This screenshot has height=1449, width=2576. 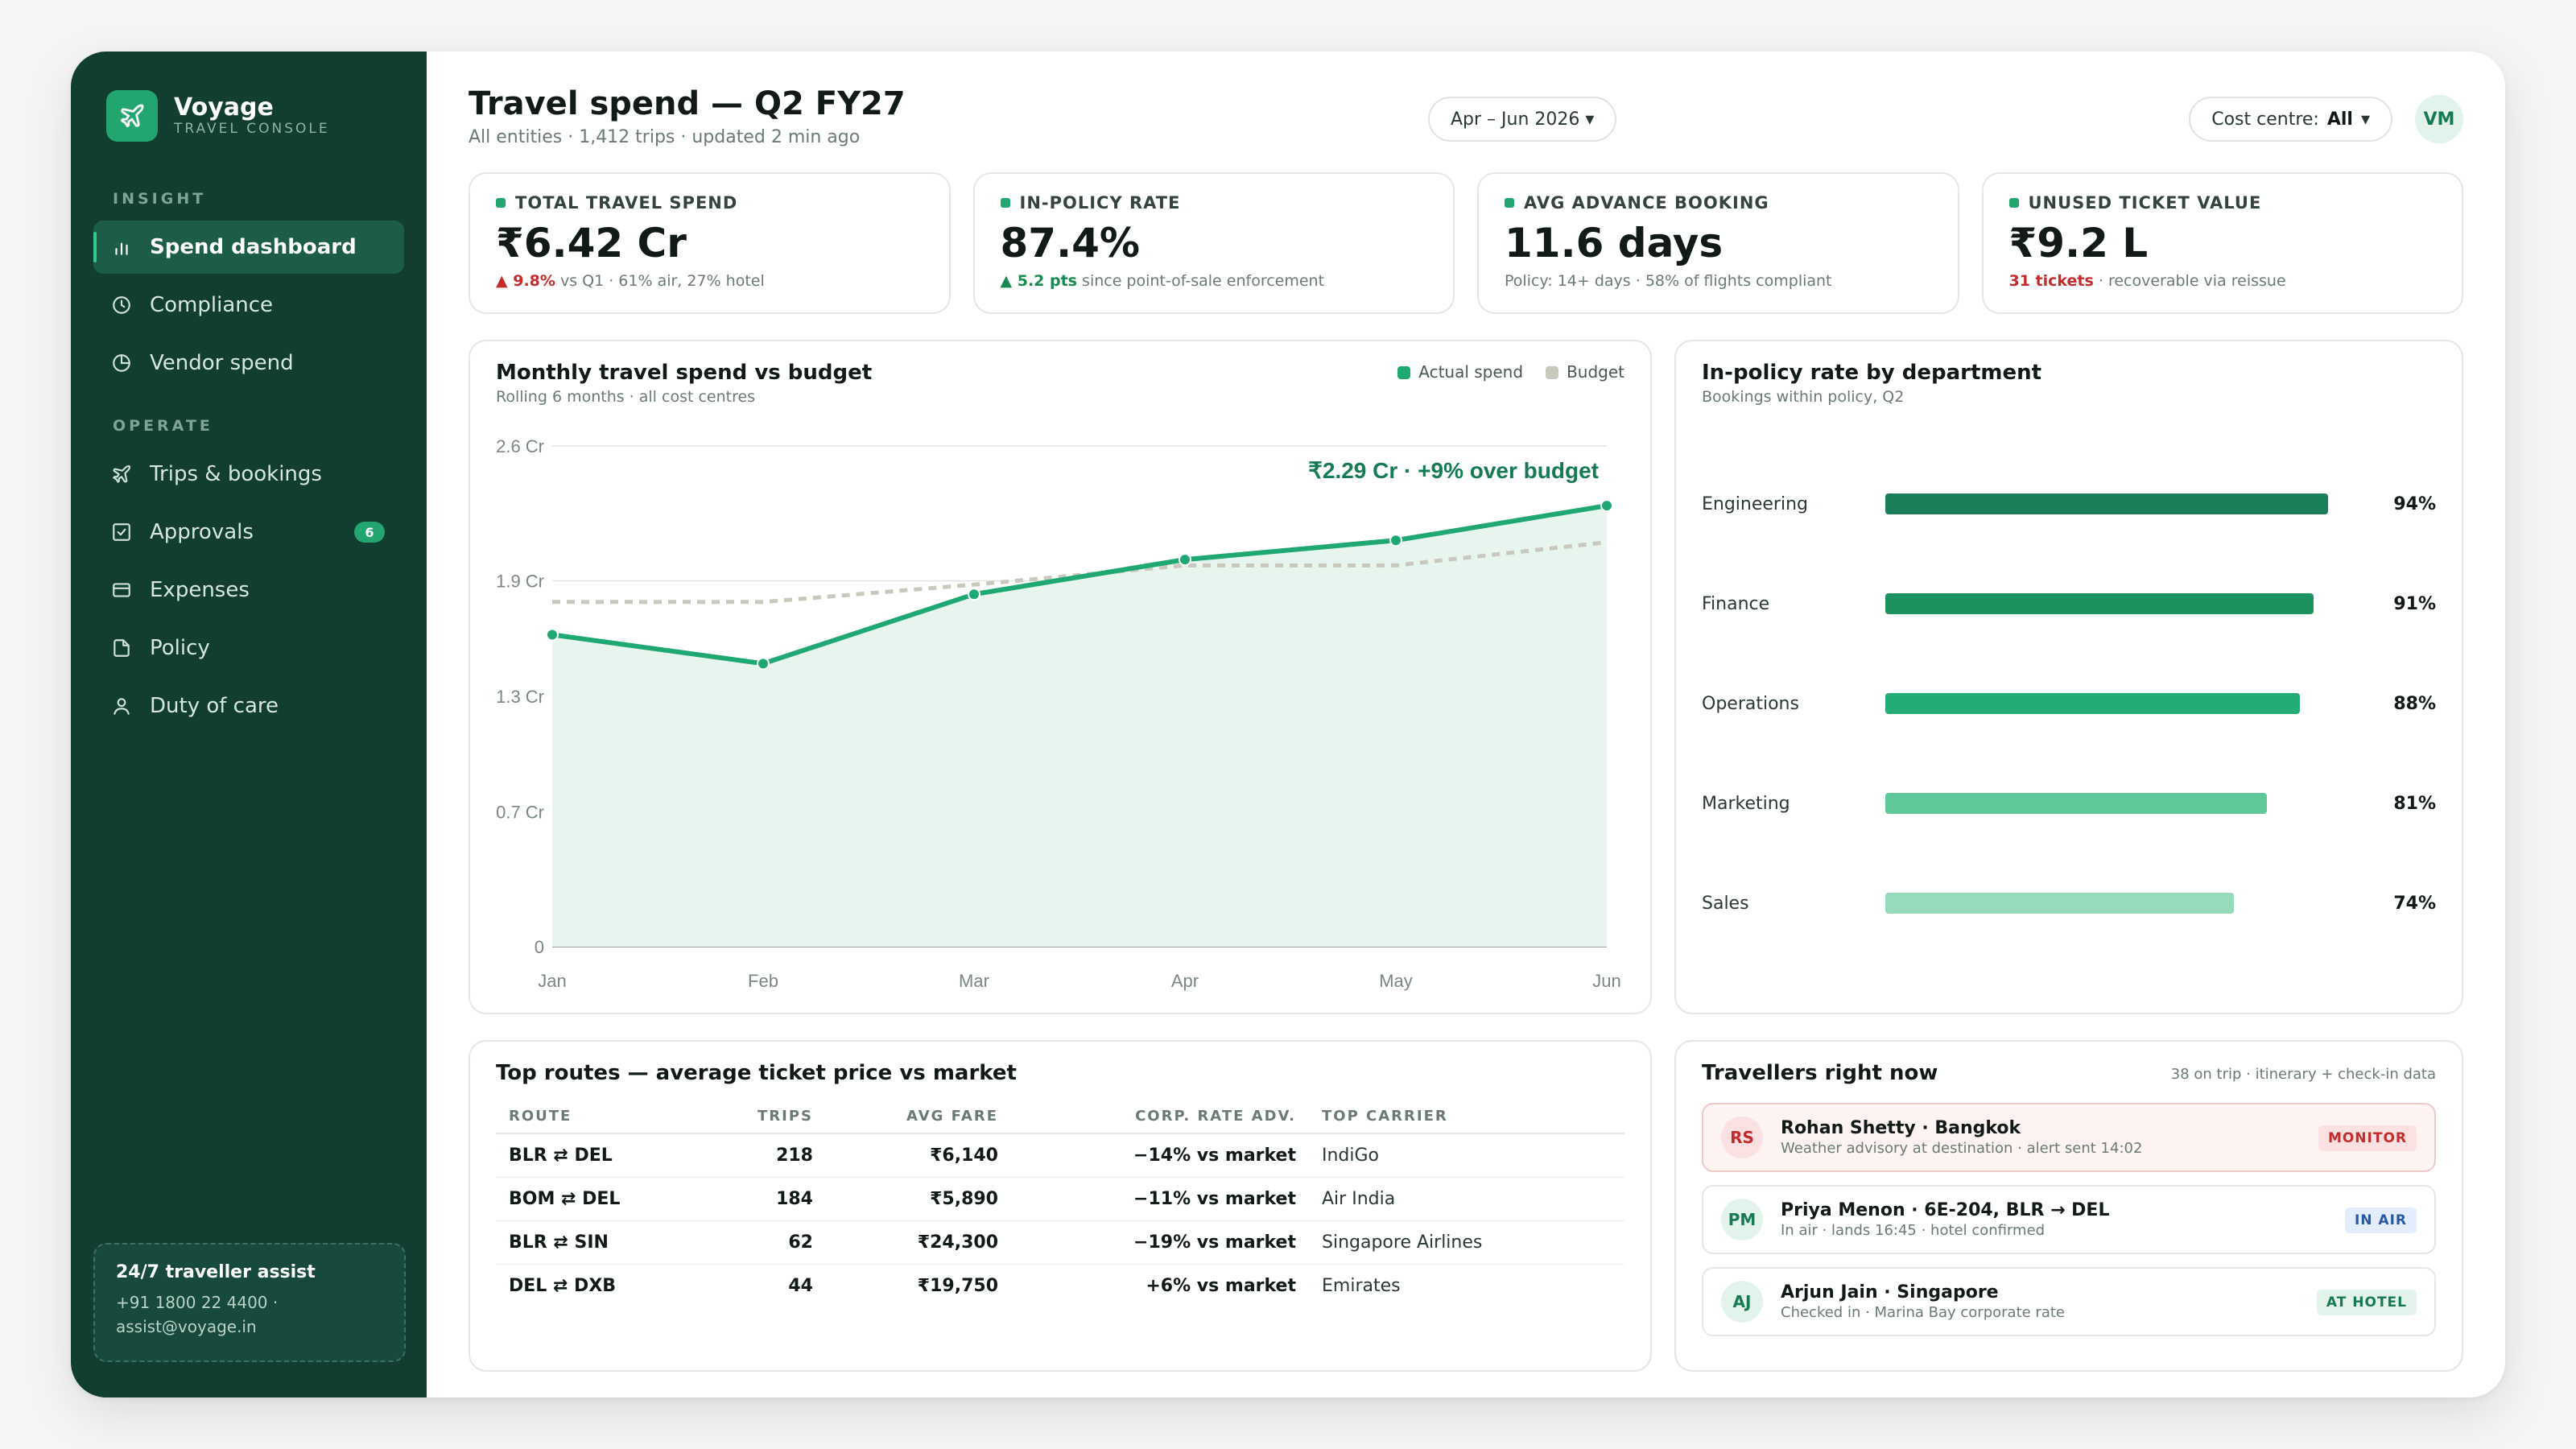 What do you see at coordinates (2069, 903) in the screenshot?
I see `dept-bar-row: Sales 74%` at bounding box center [2069, 903].